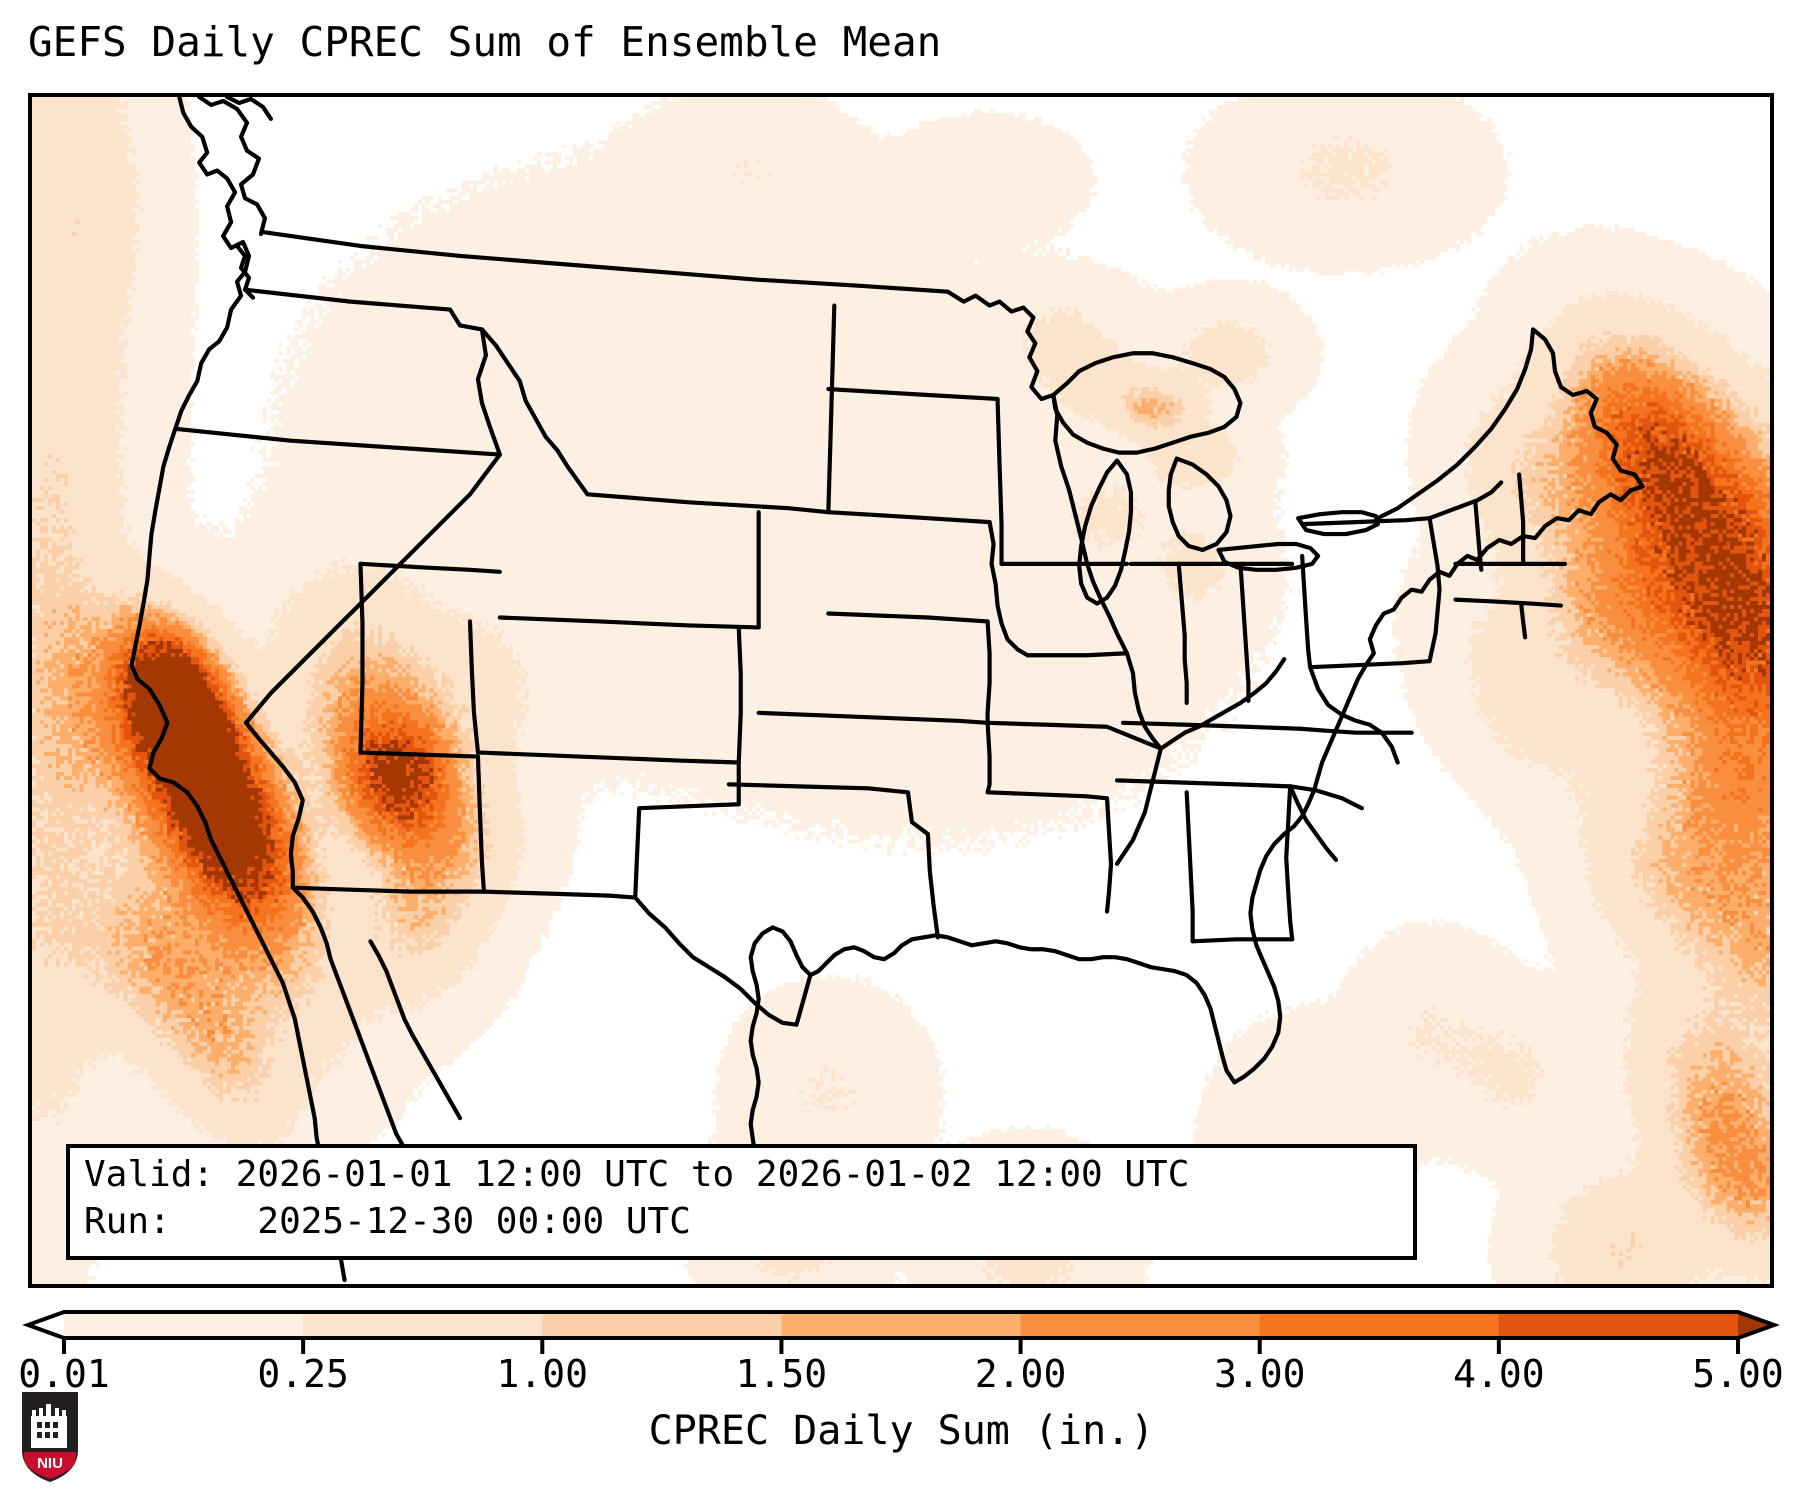 This screenshot has width=1803, height=1500. Describe the element at coordinates (605, 262) in the screenshot. I see `us-canada-border-west` at that location.